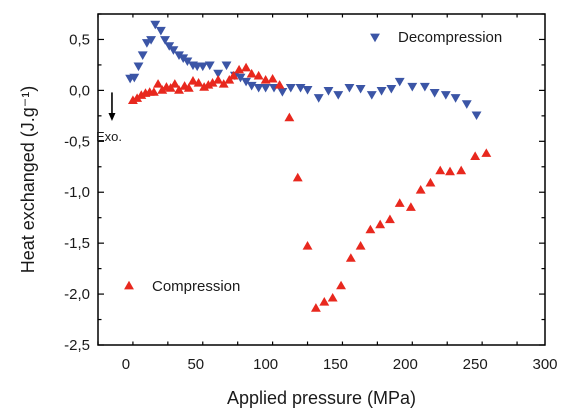  What do you see at coordinates (77, 243) in the screenshot?
I see `y-tick-label: -1,5` at bounding box center [77, 243].